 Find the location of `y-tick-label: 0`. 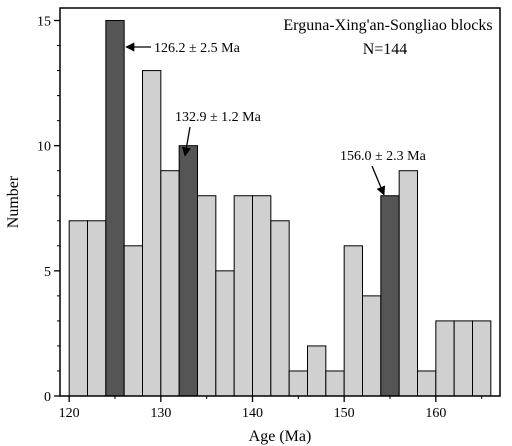

y-tick-label: 0 is located at coordinates (47, 397).